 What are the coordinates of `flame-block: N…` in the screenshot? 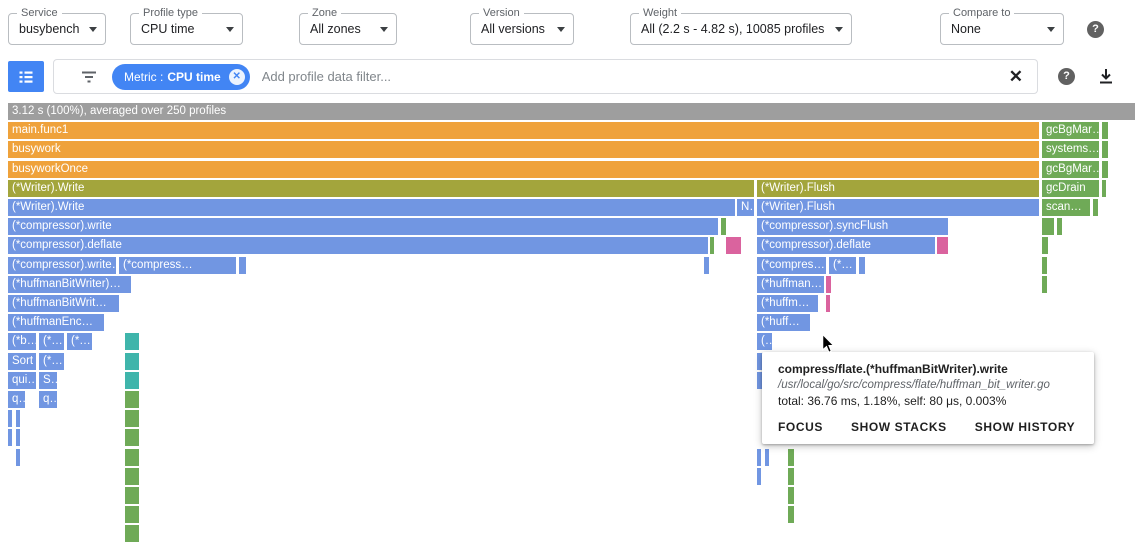 It's located at (745, 207).